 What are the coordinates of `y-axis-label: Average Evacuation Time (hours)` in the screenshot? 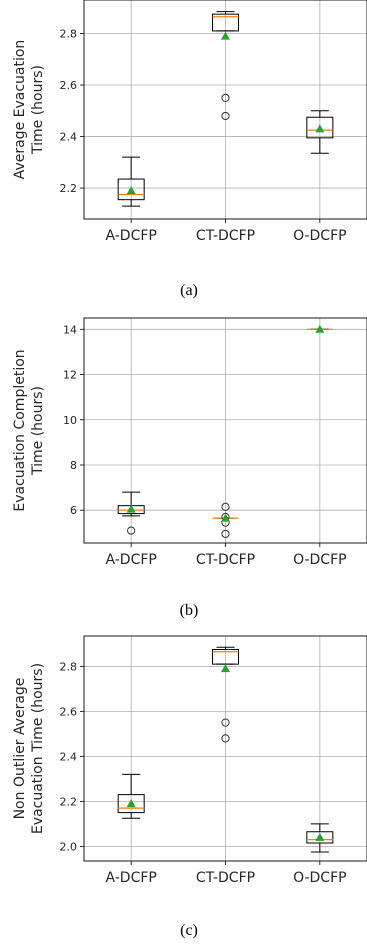 It's located at (29, 110).